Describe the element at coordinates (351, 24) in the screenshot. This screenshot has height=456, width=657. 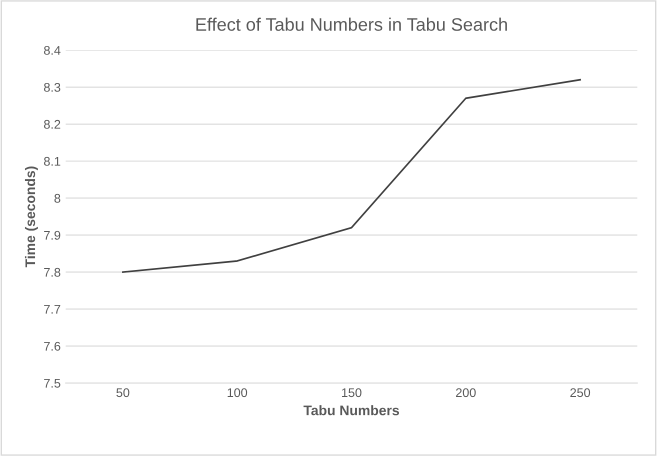
I see `chart-title: Effect of Tabu Numbers in Tabu Search` at that location.